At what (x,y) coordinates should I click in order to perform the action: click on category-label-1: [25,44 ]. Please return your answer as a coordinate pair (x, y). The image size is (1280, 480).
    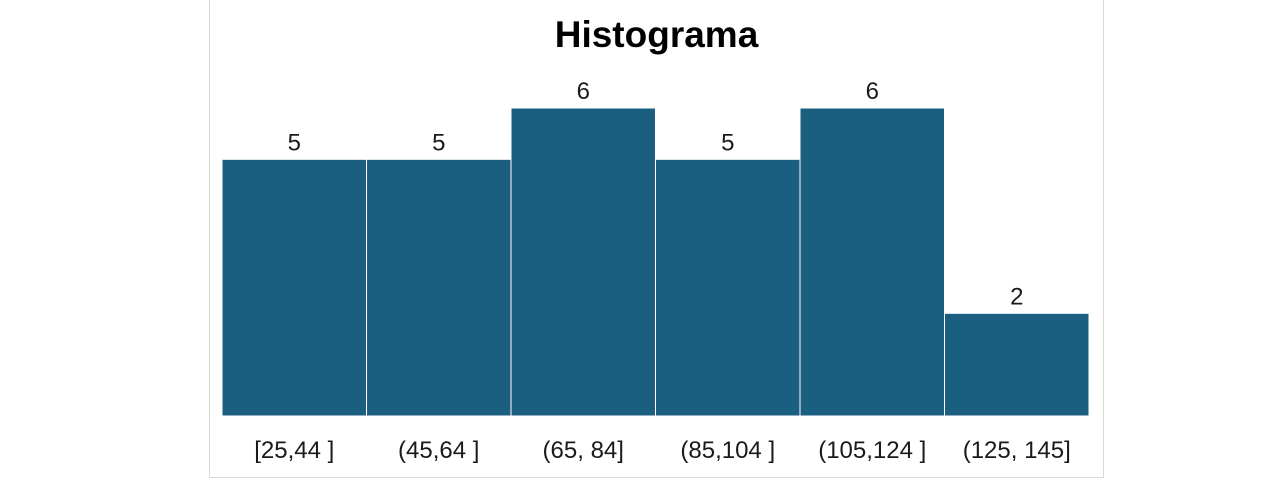
    Looking at the image, I should click on (294, 450).